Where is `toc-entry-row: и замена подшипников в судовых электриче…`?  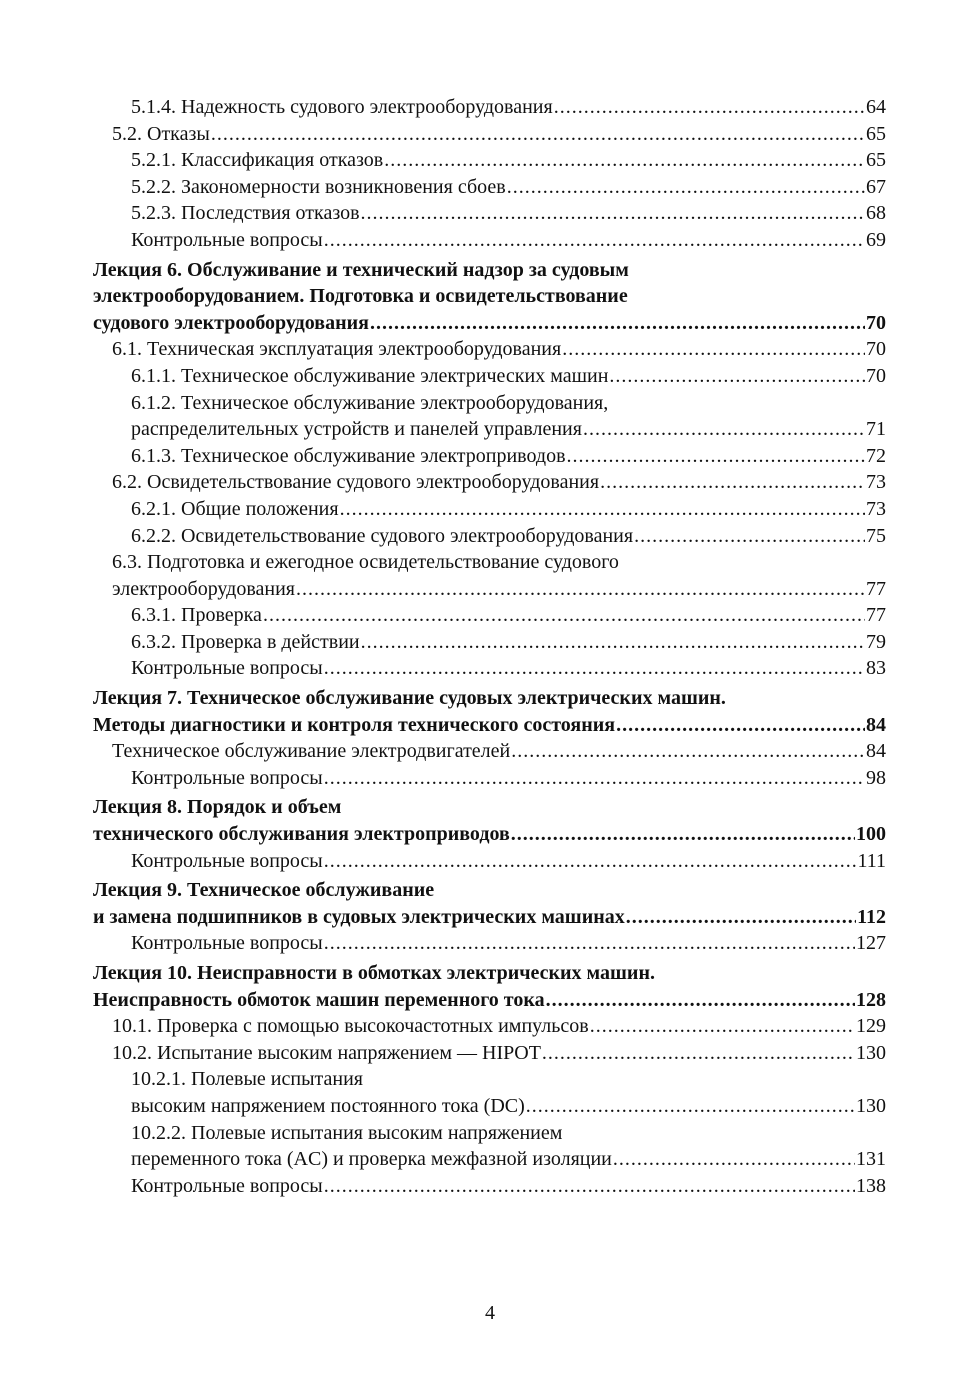 toc-entry-row: и замена подшипников в судовых электриче… is located at coordinates (489, 917).